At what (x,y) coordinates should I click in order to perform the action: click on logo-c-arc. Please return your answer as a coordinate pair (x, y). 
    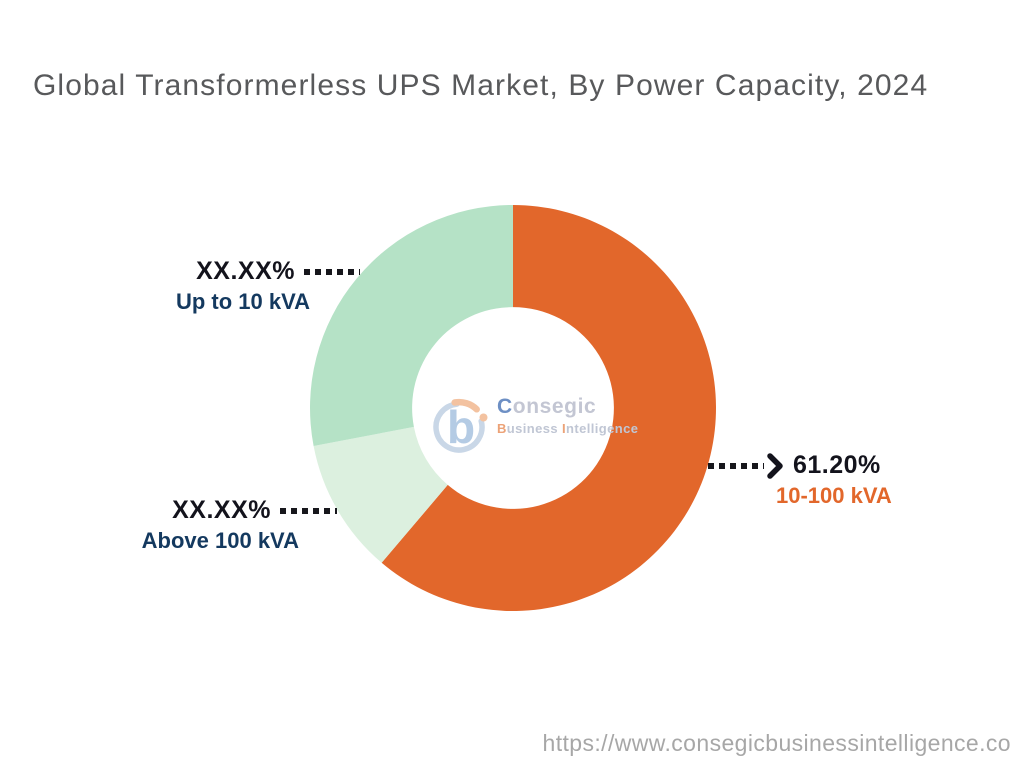
    Looking at the image, I should click on (459, 427).